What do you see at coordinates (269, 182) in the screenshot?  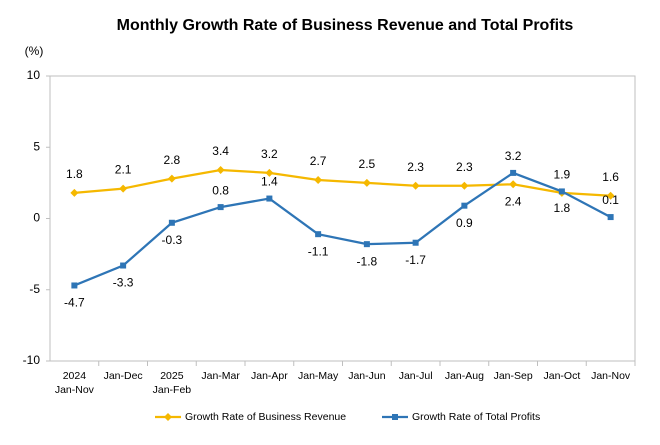 I see `data-label: 1.4` at bounding box center [269, 182].